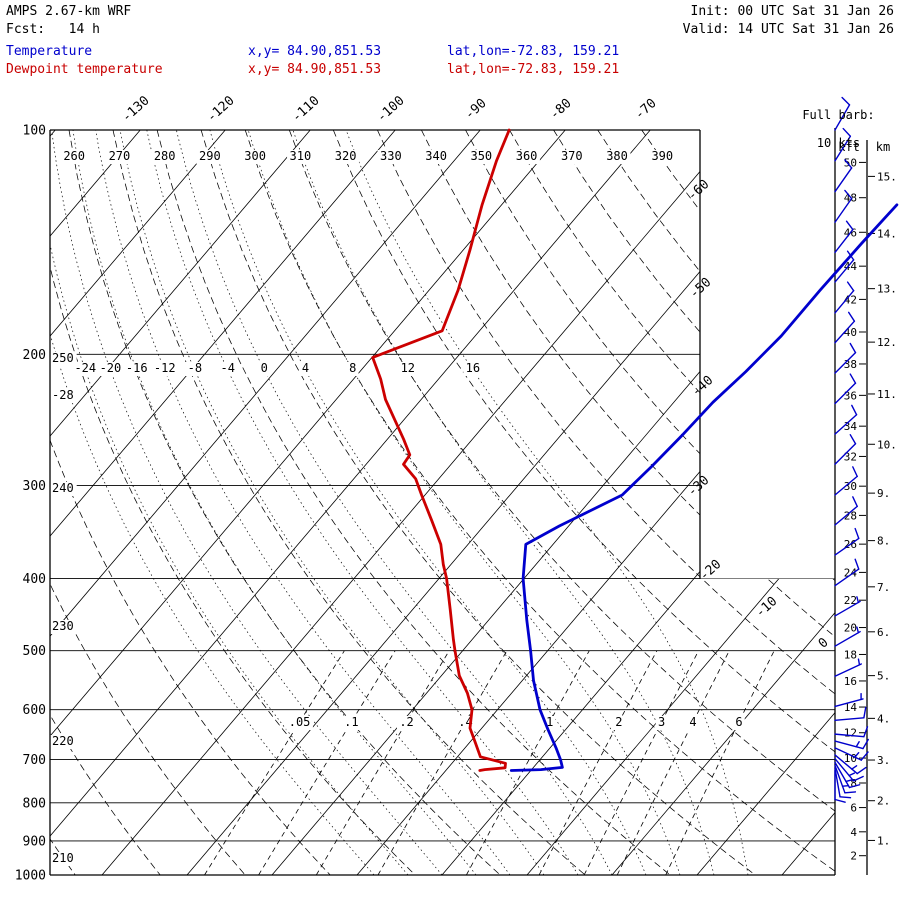 The image size is (900, 900). Describe the element at coordinates (887, 176) in the screenshot. I see `km-label: 15.` at that location.